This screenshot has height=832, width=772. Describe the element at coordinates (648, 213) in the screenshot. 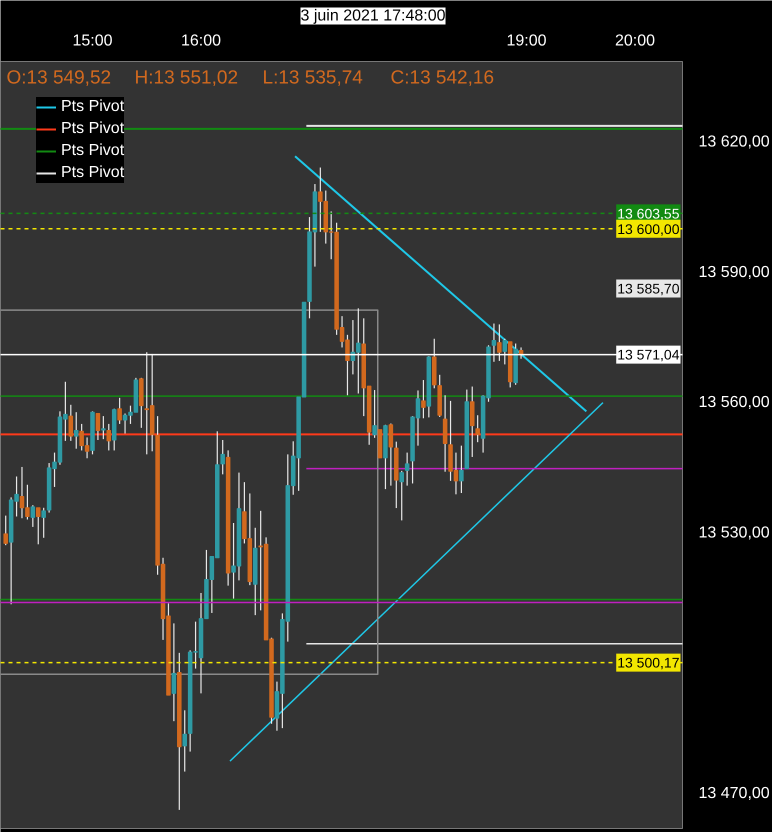

I see `ref-line-label: 13 603,55` at that location.